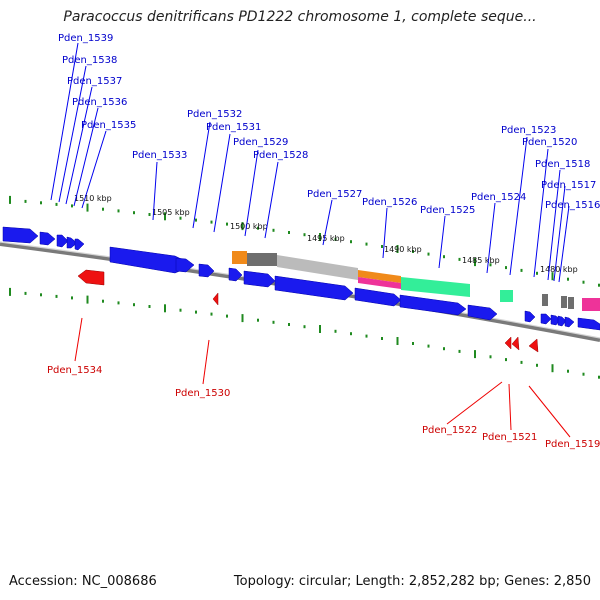  I want to click on gene-pden-1516b, so click(588, 324).